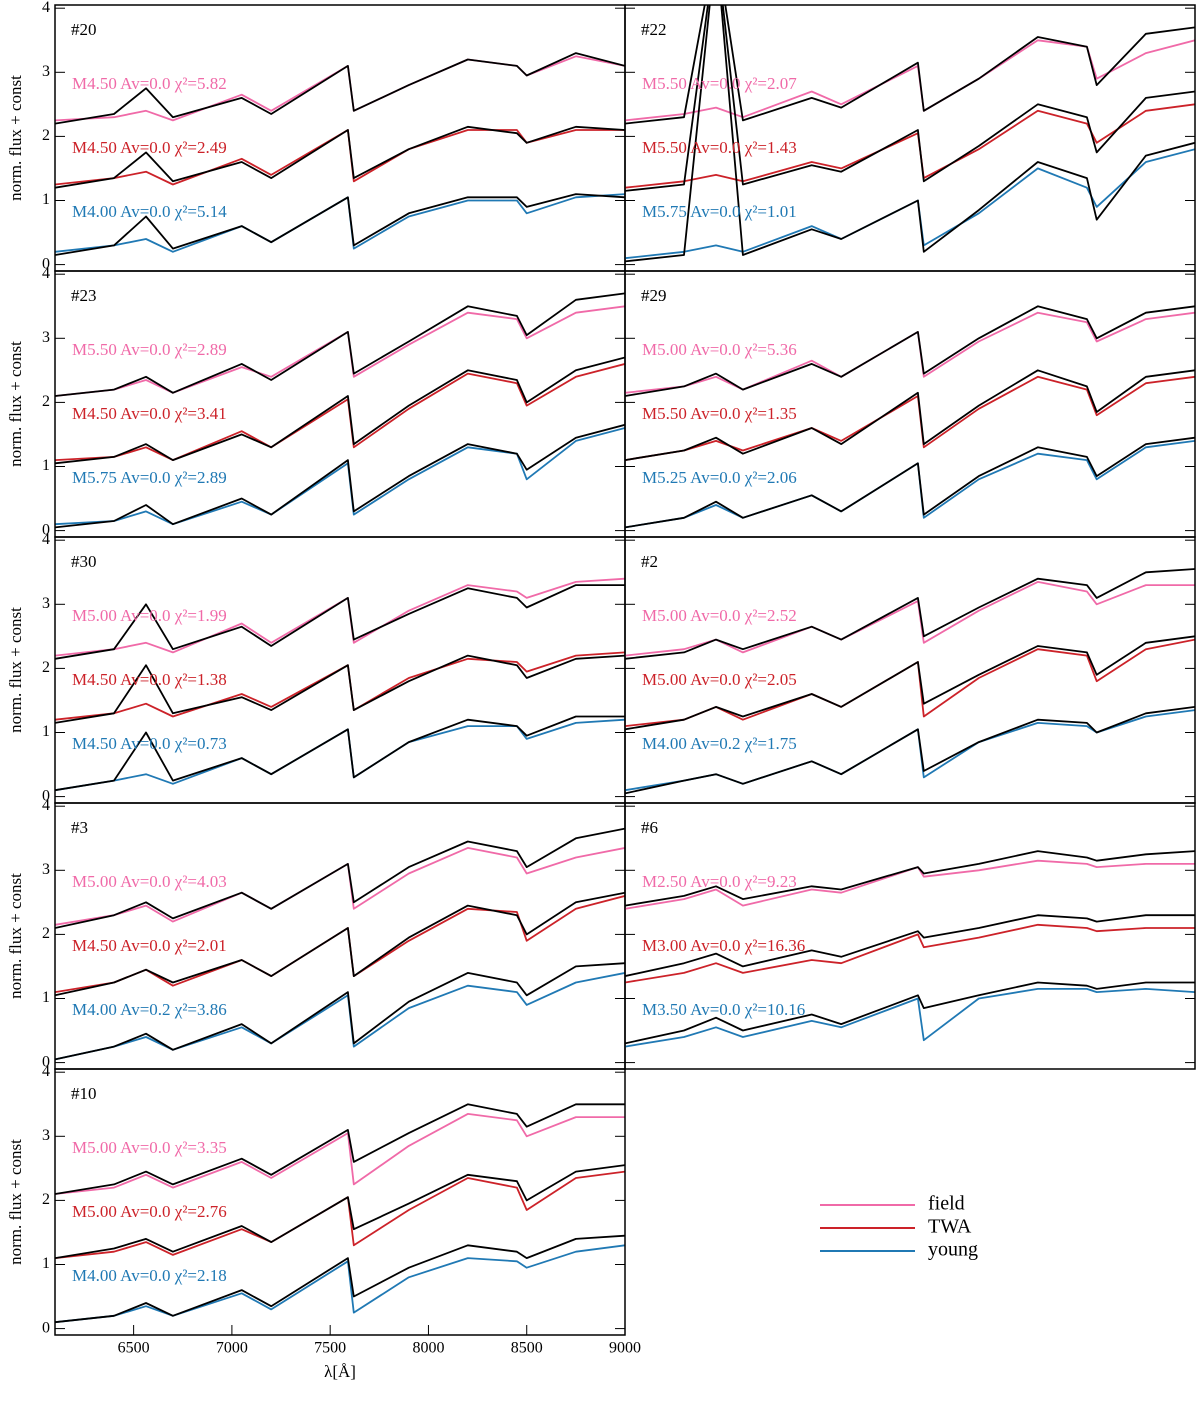 This screenshot has width=1200, height=1402. What do you see at coordinates (719, 477) in the screenshot?
I see `fit-label: M5.25 Av=0.0 χ²=2.06` at bounding box center [719, 477].